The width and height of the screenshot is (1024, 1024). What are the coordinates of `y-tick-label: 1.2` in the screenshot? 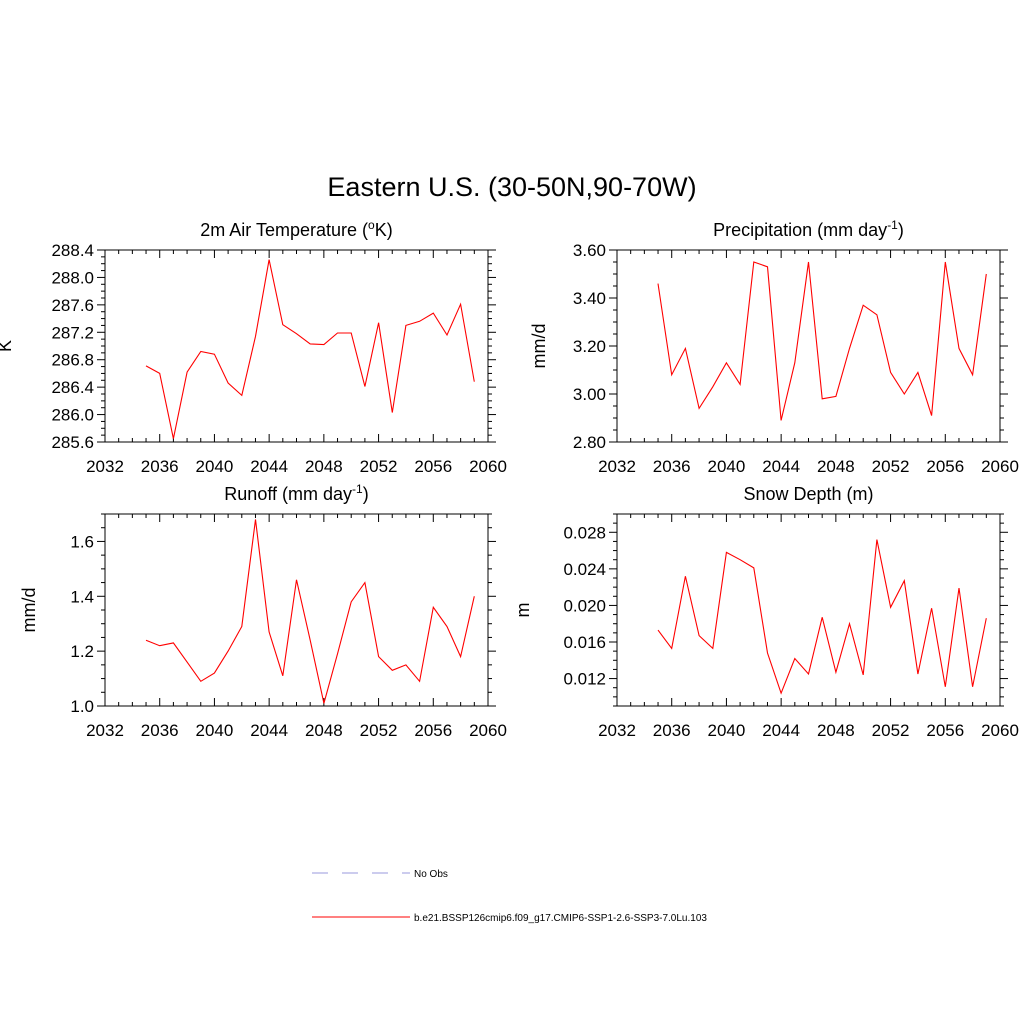 It's located at (82, 651).